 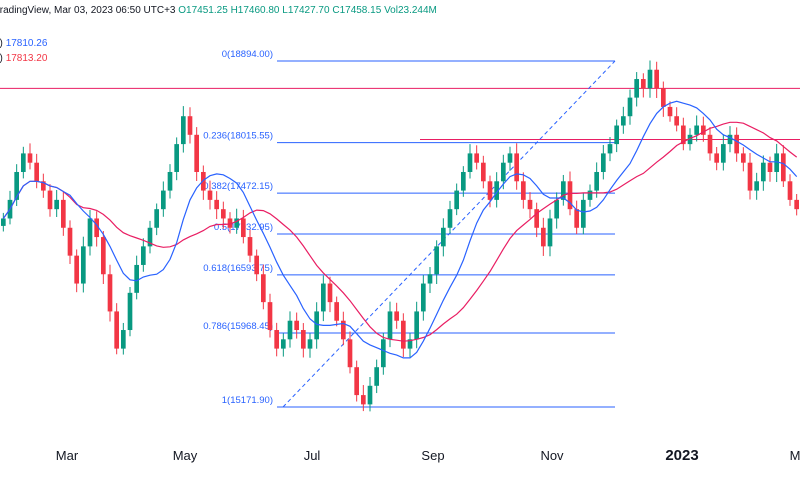 I want to click on x-tick-label: Nov, so click(x=552, y=455).